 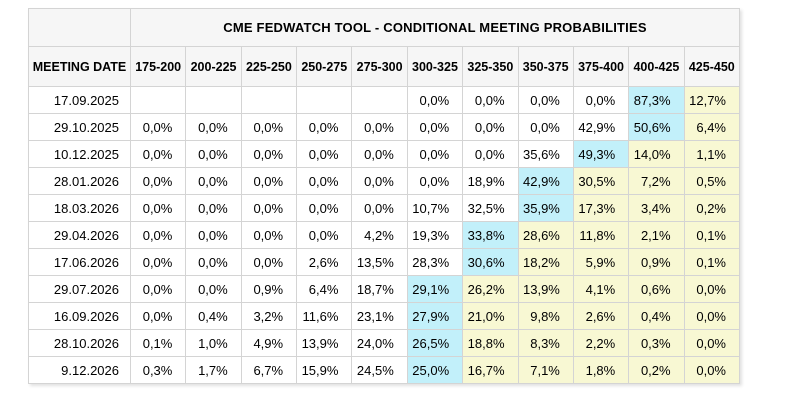 I want to click on probability-cell: 49,3%, so click(x=601, y=154).